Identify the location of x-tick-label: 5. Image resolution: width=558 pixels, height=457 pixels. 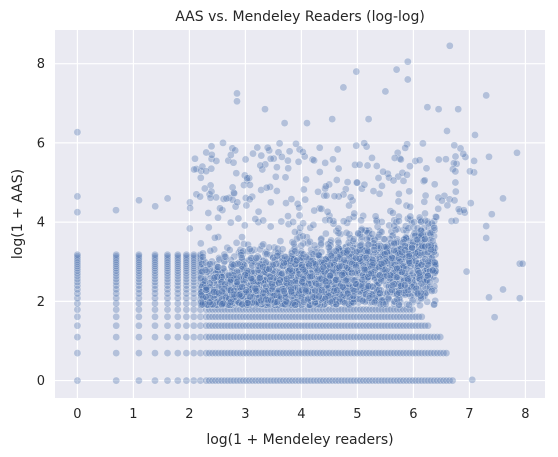
(357, 414).